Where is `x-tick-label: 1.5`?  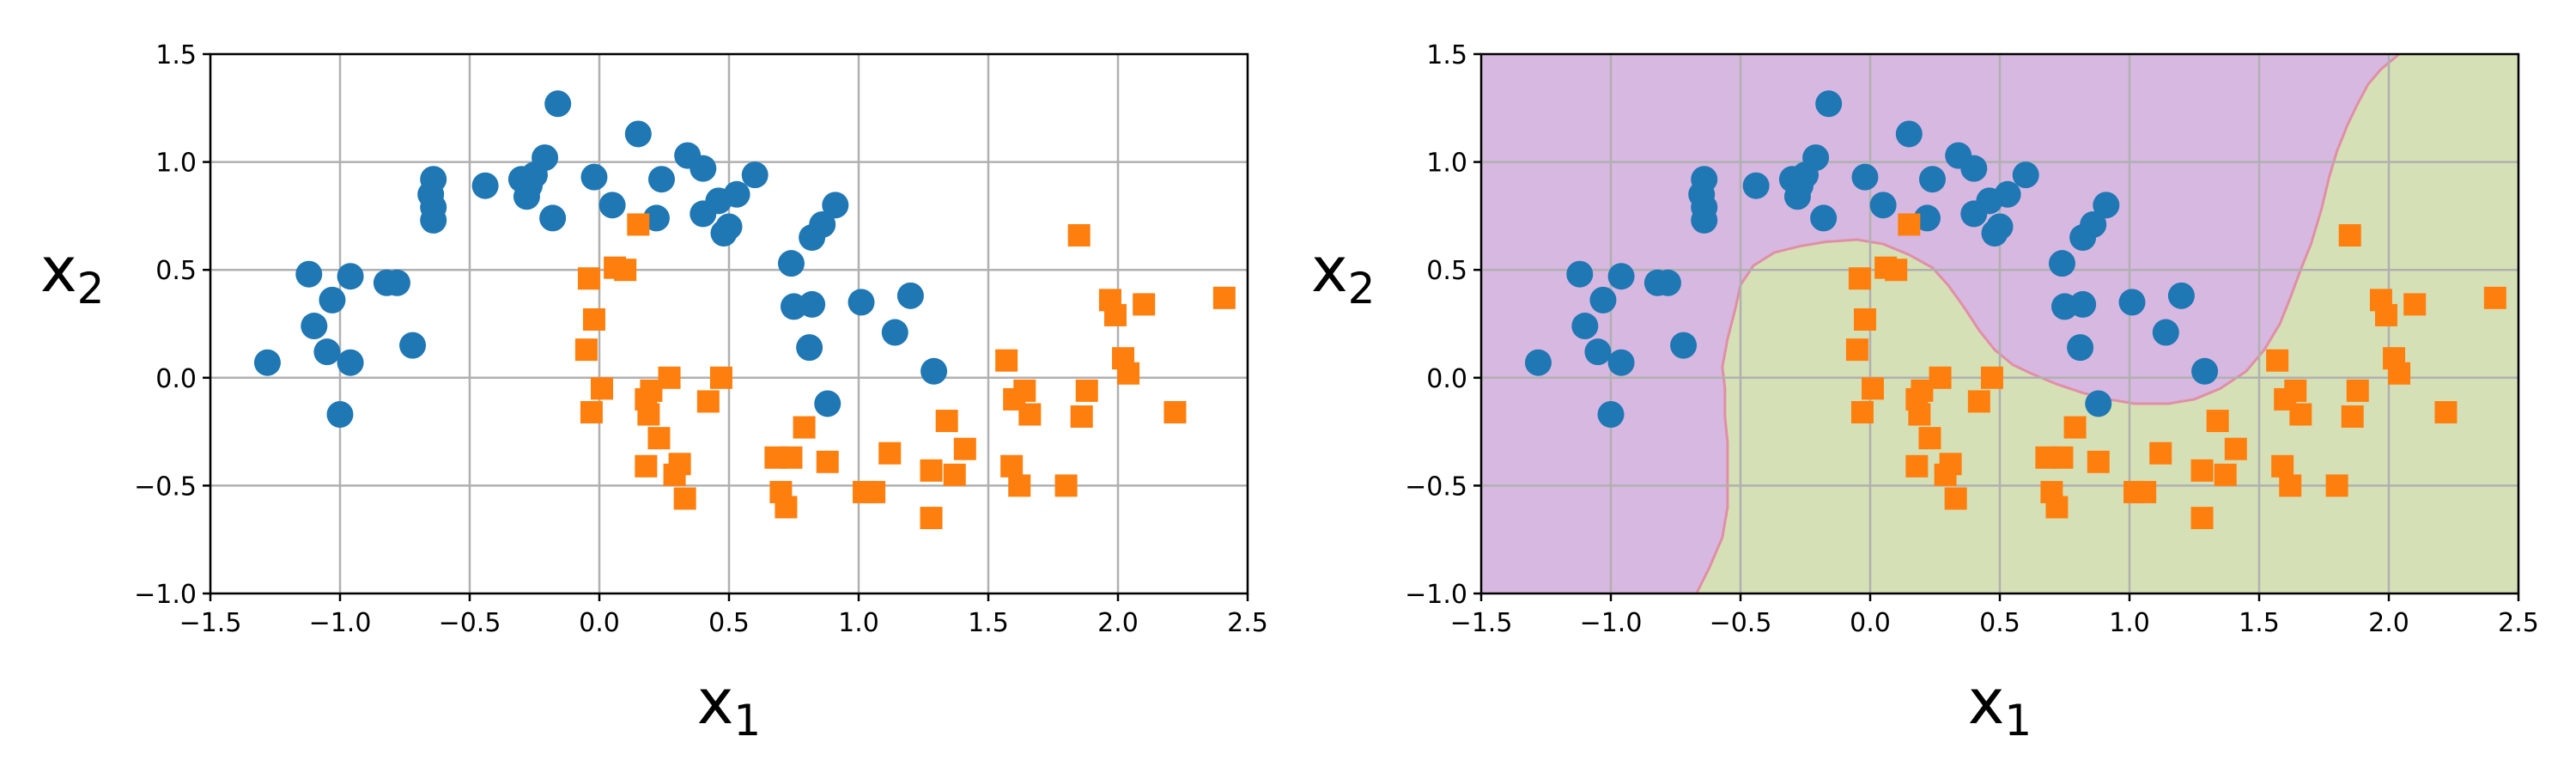
x-tick-label: 1.5 is located at coordinates (988, 623).